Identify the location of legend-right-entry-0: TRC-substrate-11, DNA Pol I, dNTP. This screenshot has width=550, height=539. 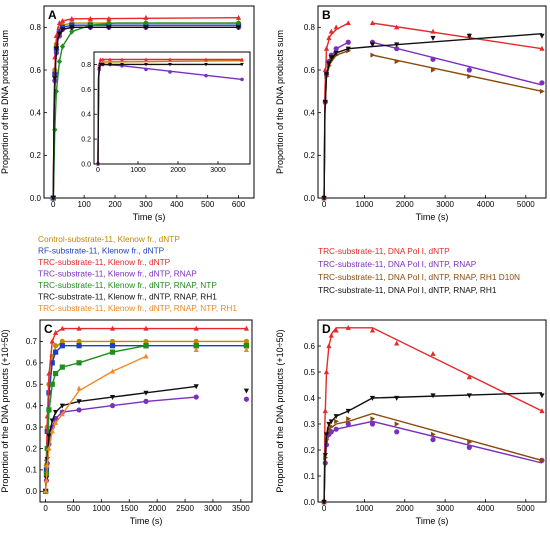
(384, 251).